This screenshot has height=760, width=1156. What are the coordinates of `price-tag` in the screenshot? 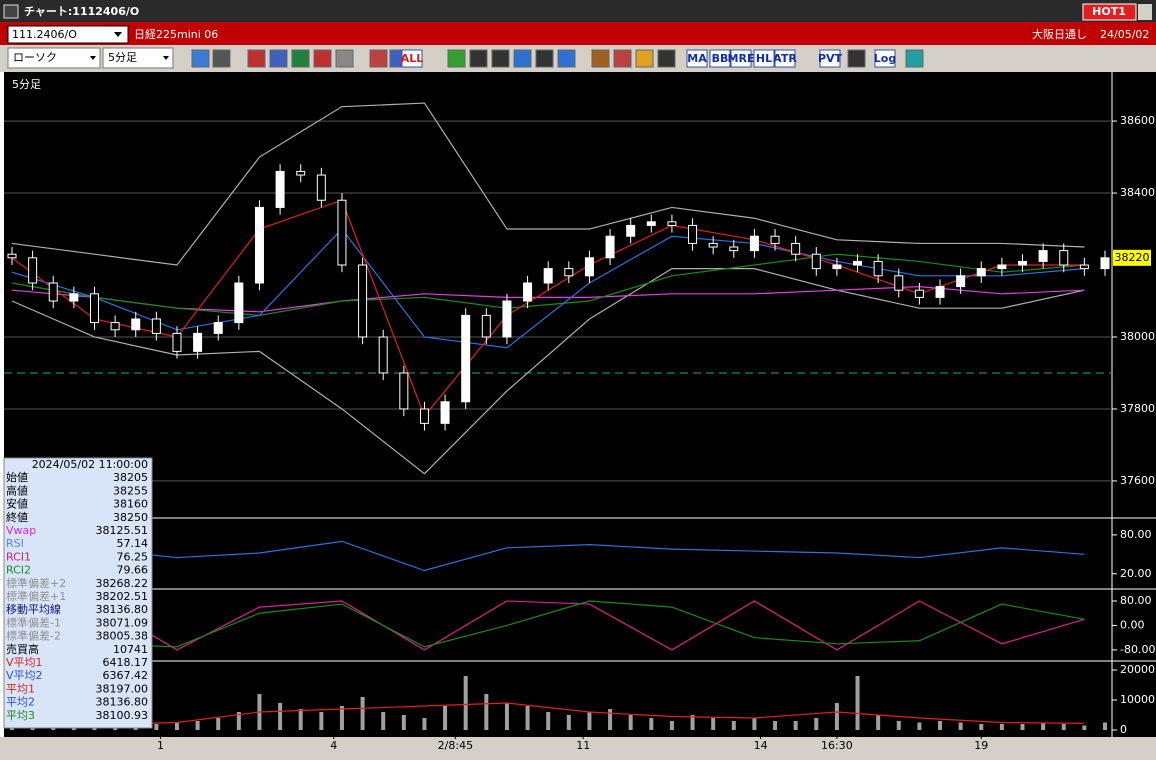 It's located at (1132, 257).